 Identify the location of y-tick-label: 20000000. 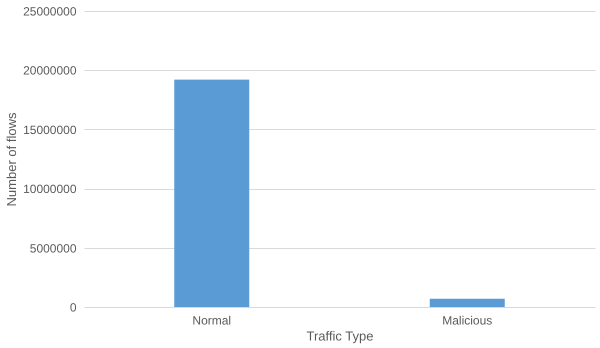
(50, 71).